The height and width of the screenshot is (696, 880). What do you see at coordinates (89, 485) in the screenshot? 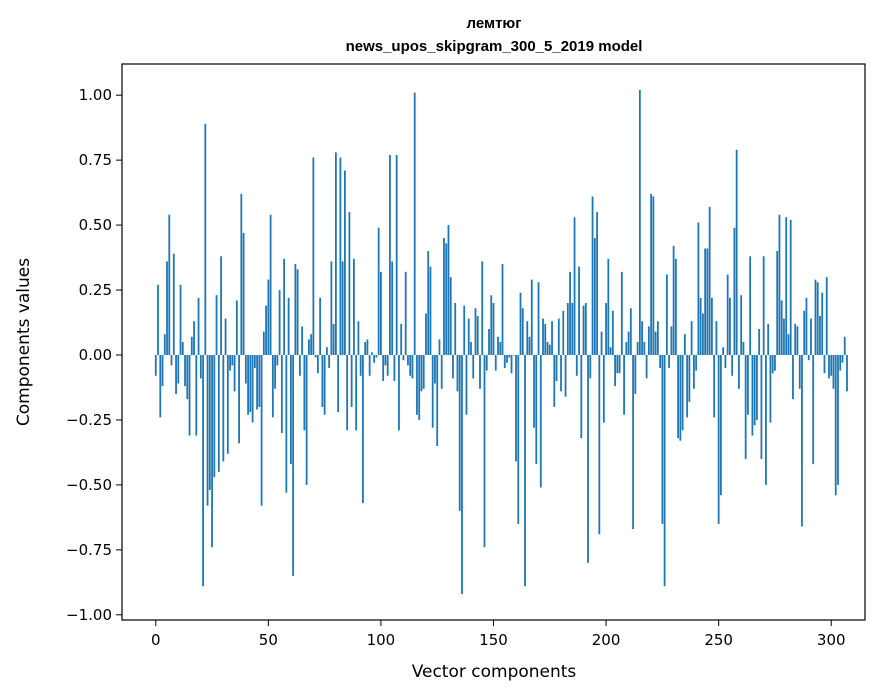
I see `y-tick-label: −0.50` at bounding box center [89, 485].